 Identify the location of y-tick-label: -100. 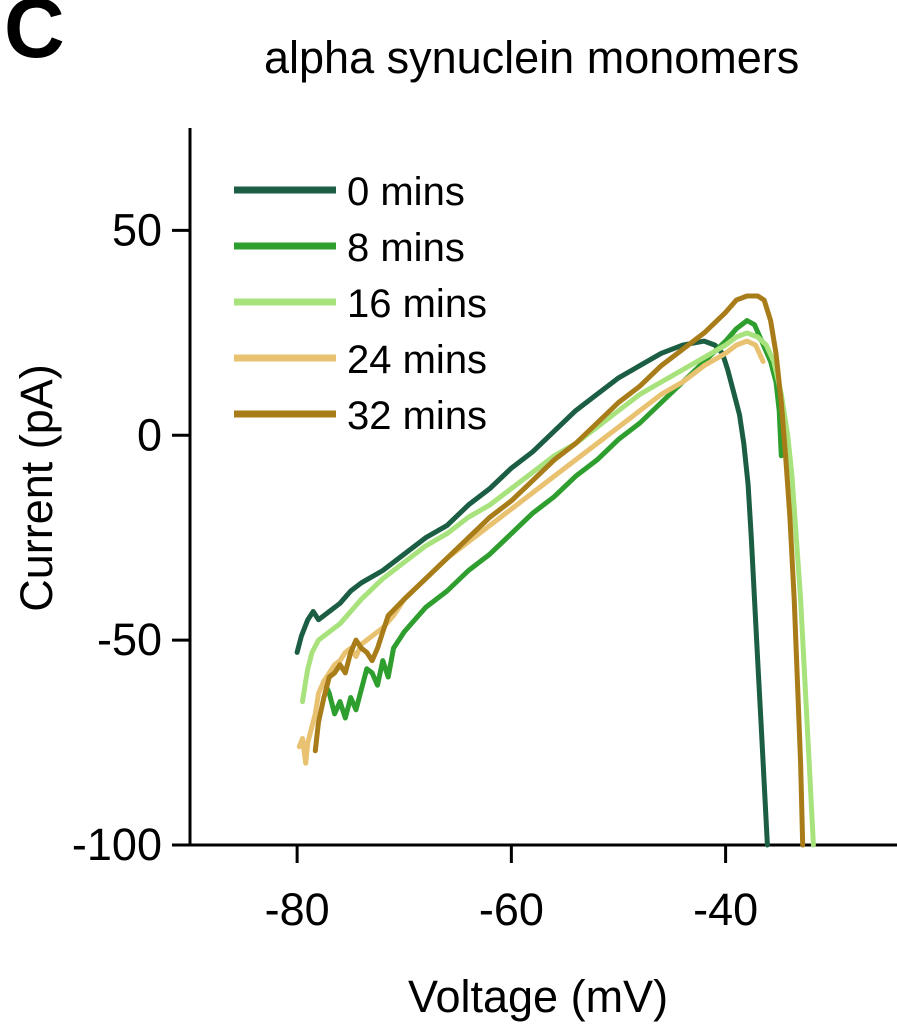
(117, 844).